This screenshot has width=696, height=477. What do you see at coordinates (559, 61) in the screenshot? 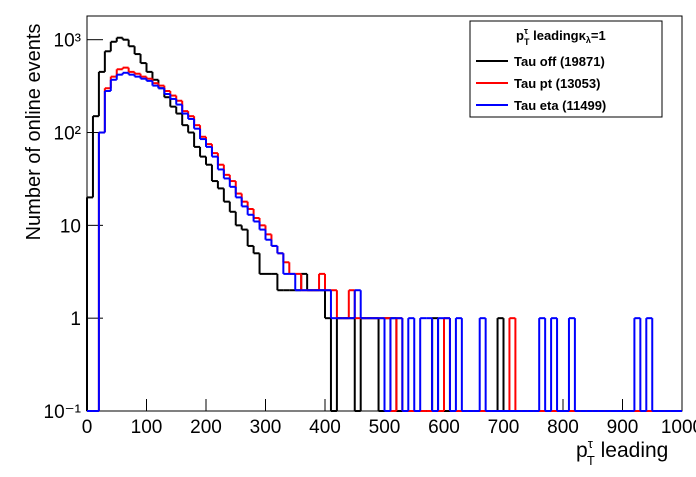
I see `legend-label: Tau off (19871)` at bounding box center [559, 61].